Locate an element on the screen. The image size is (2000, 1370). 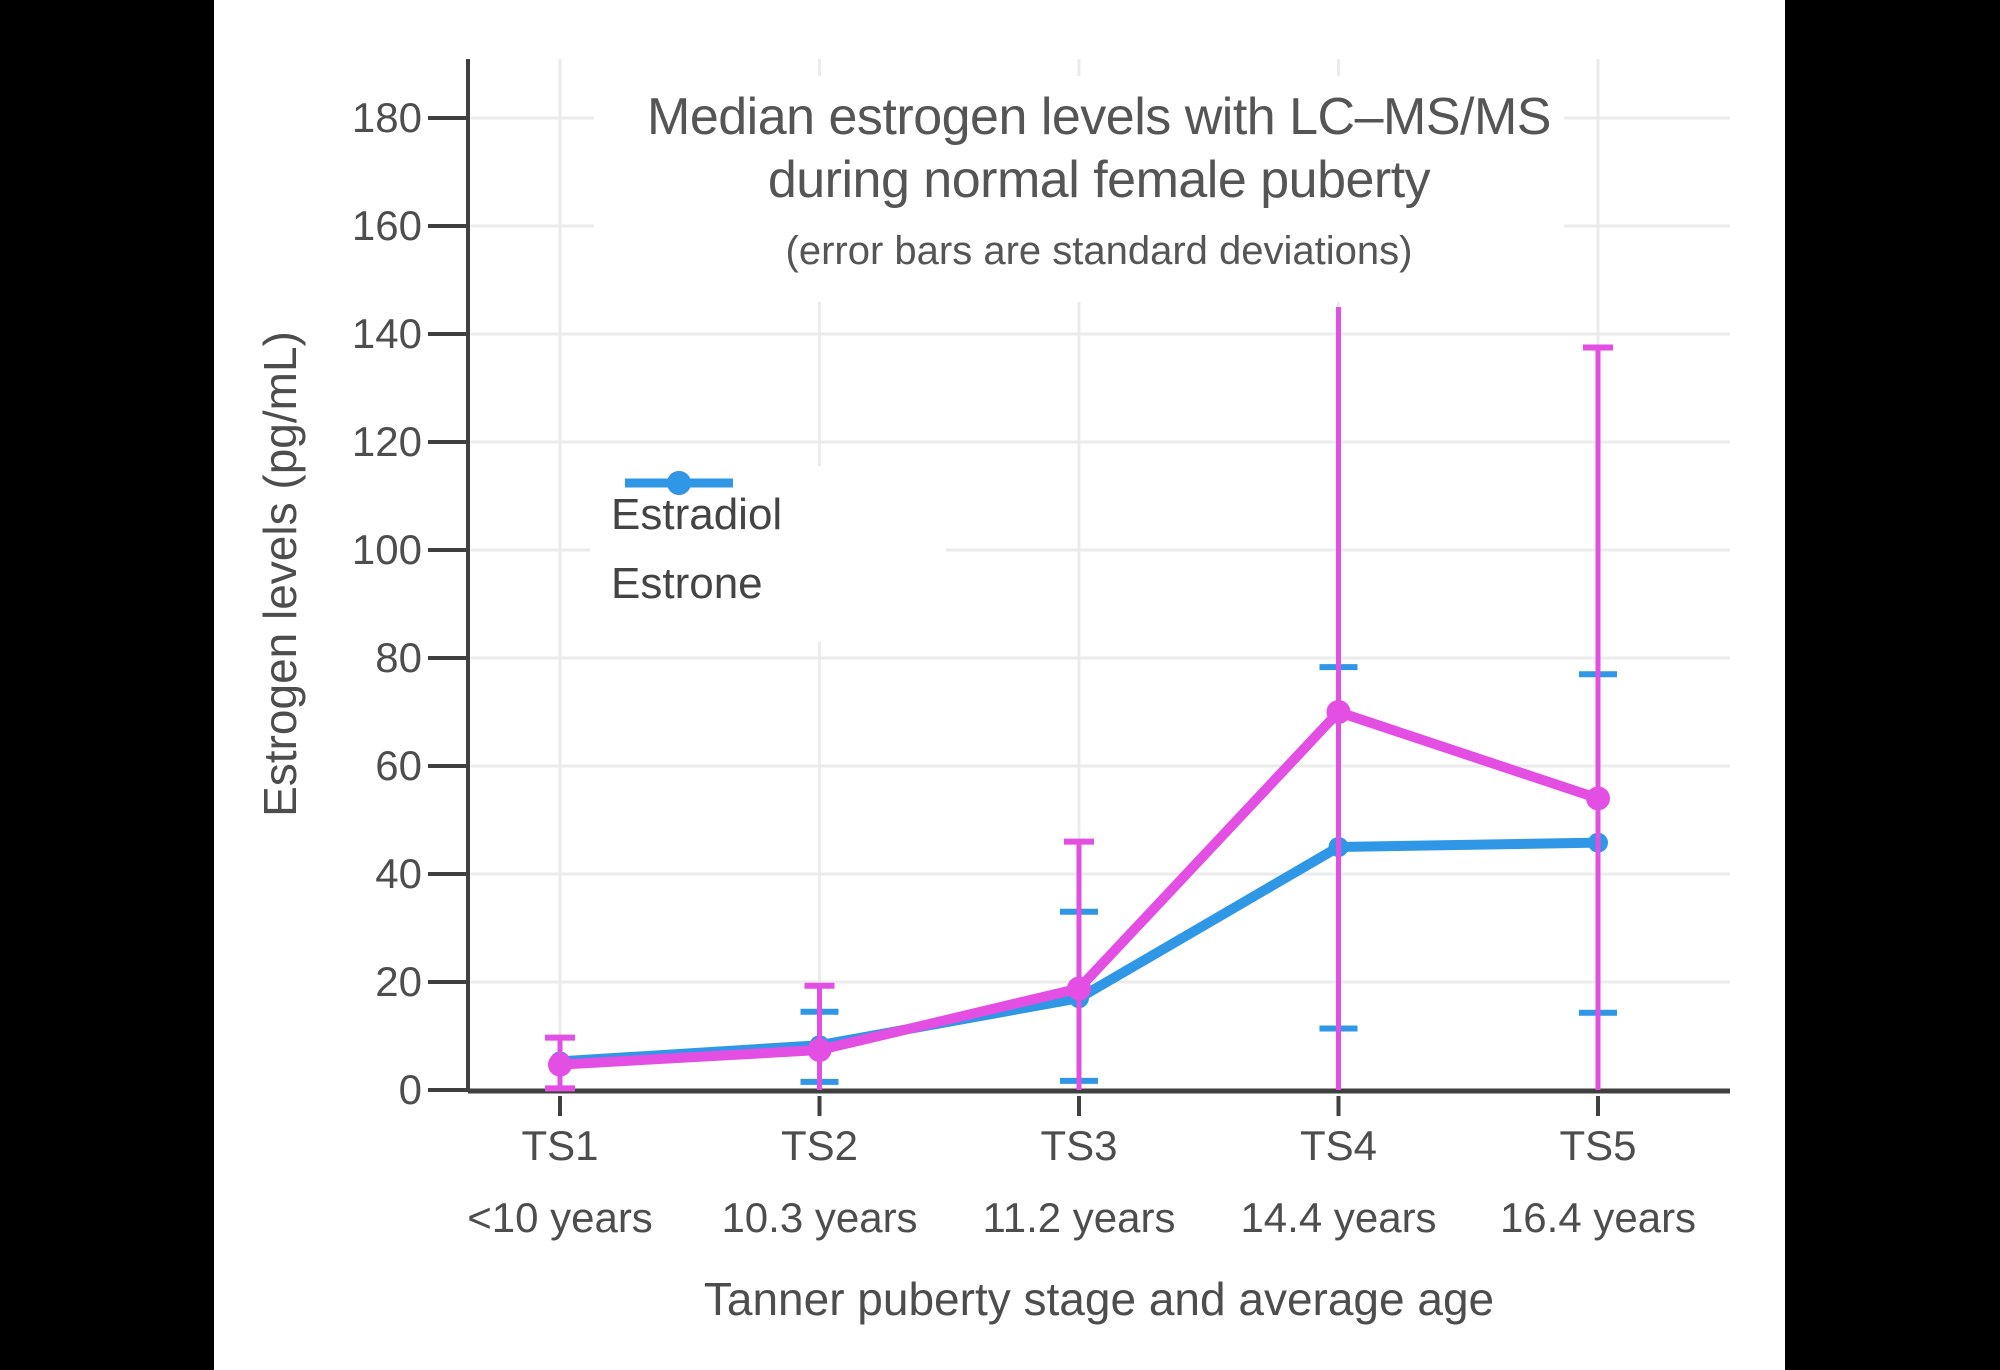
data-point-estradiol-TS1 is located at coordinates (560, 1064).